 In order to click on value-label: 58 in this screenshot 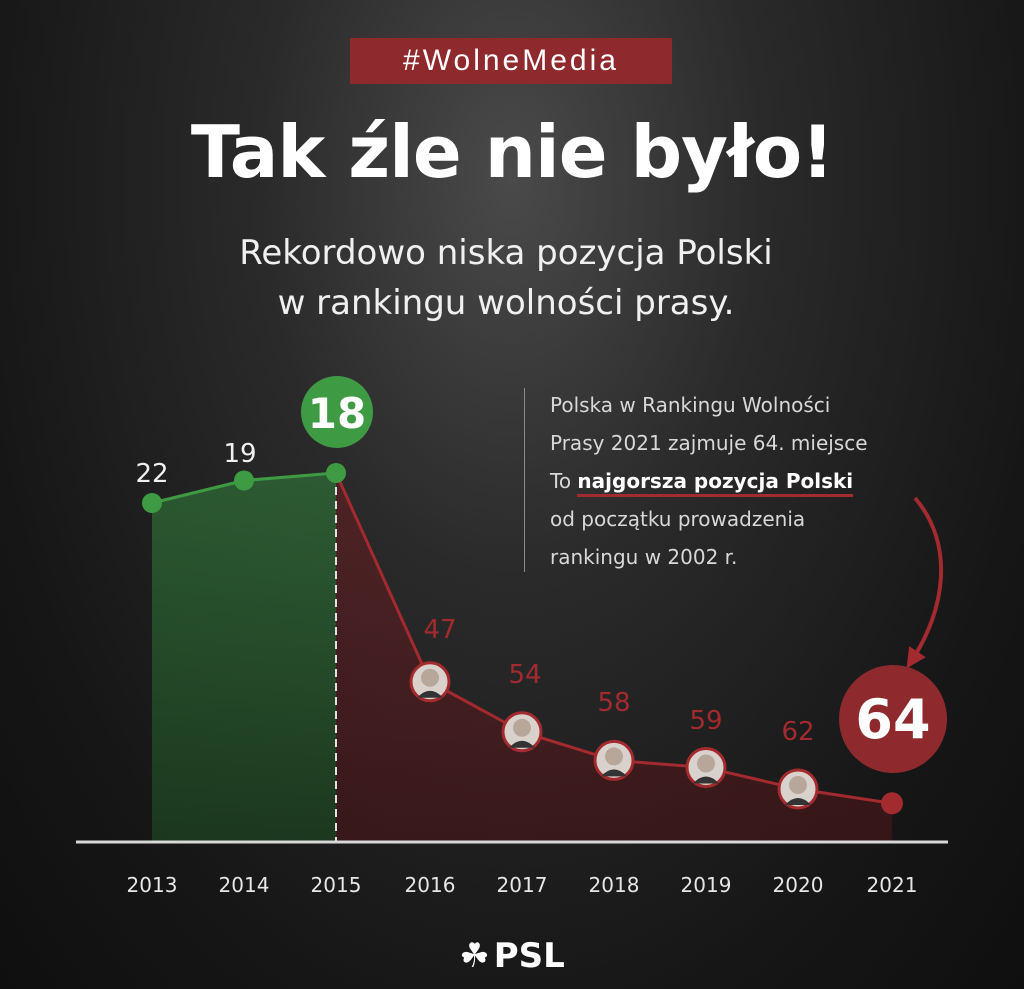, I will do `click(613, 703)`.